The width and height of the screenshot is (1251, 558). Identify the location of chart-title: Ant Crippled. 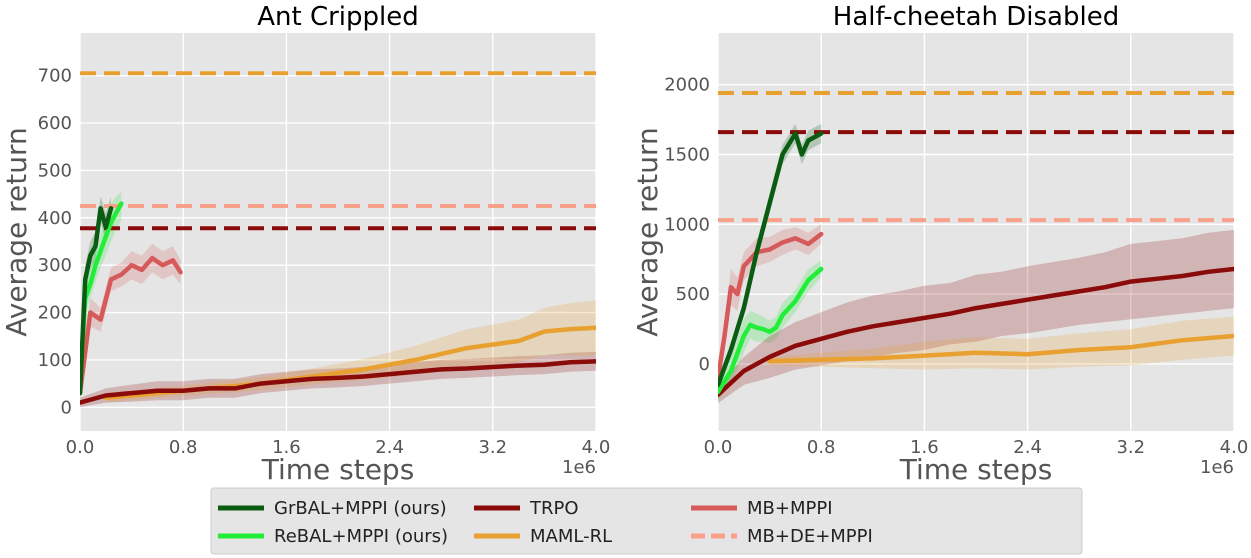
(338, 17).